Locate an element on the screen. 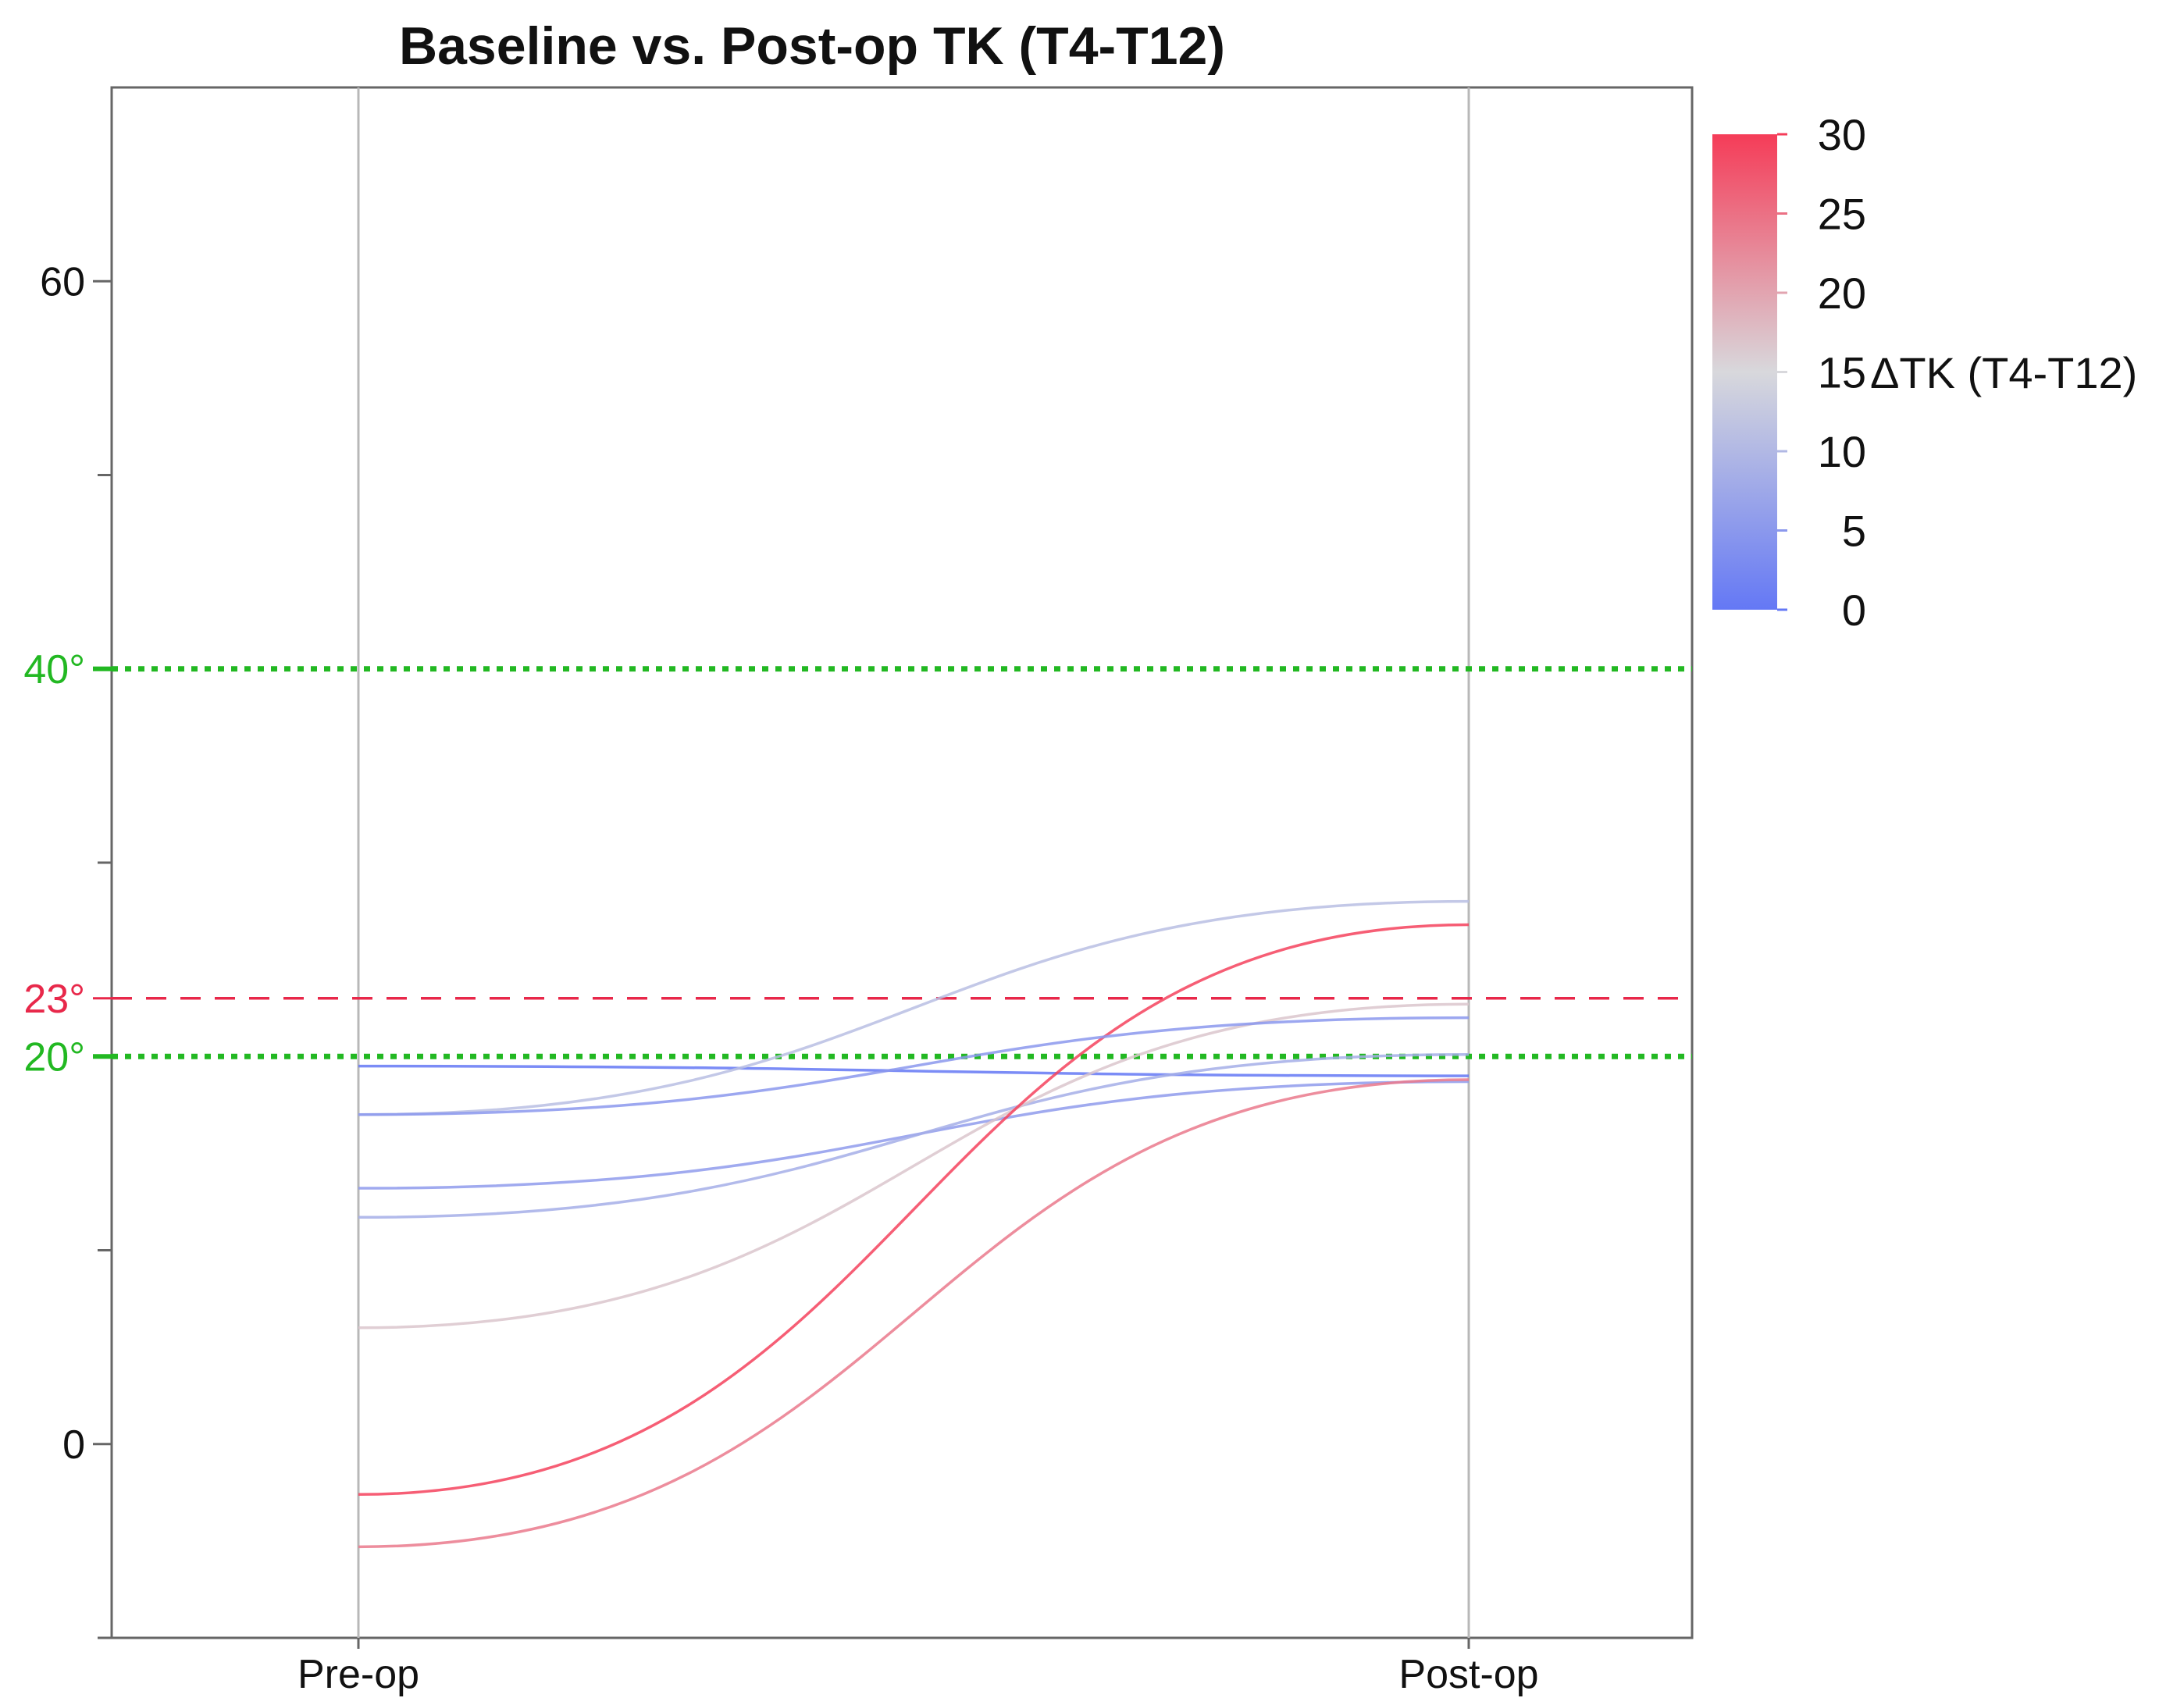 This screenshot has width=2184, height=1705. y-tick-label: 0 is located at coordinates (73, 1445).